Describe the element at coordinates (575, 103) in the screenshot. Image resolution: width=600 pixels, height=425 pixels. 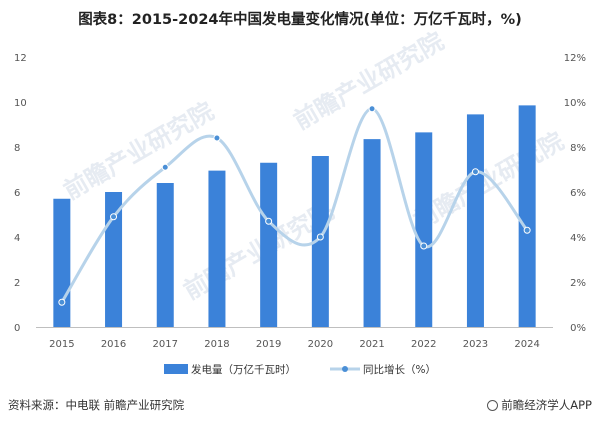
I see `y-right-tick-label: 10%` at that location.